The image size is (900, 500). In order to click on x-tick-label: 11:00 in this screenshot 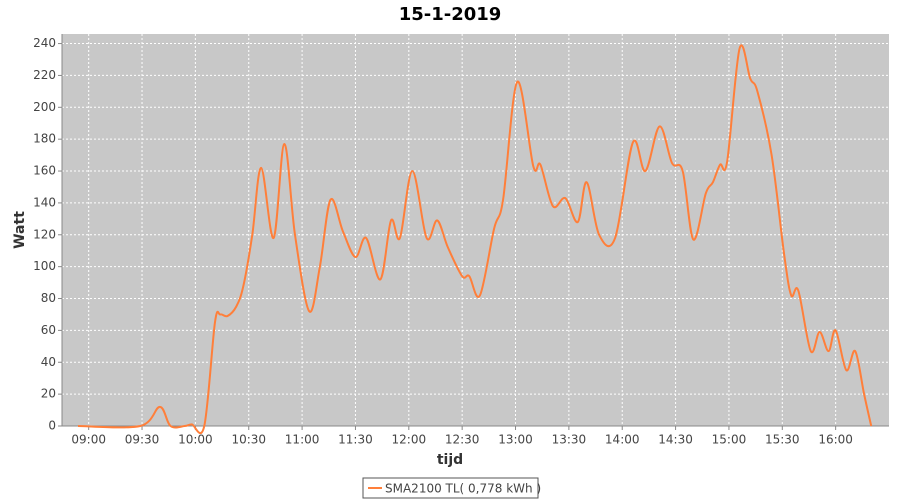, I will do `click(302, 440)`.